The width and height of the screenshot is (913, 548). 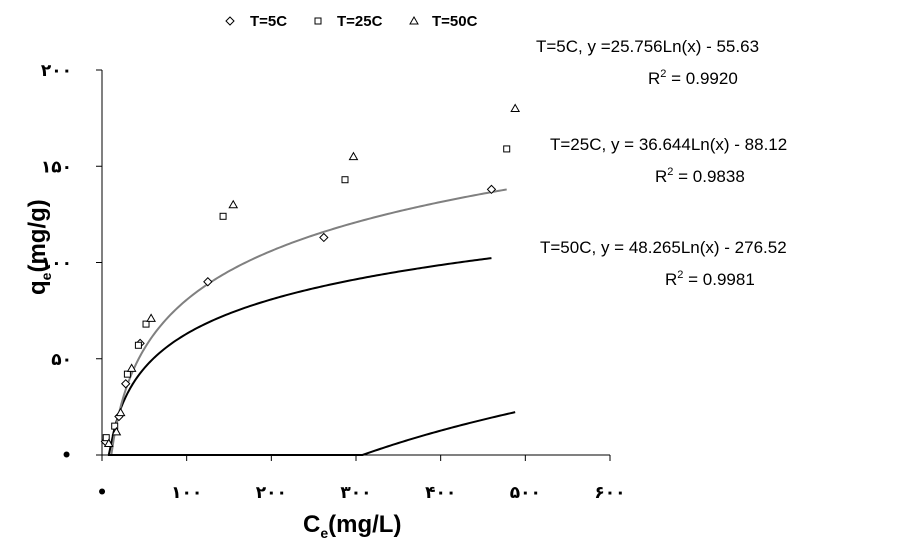 I want to click on legend-label: T=5C, so click(x=268, y=21).